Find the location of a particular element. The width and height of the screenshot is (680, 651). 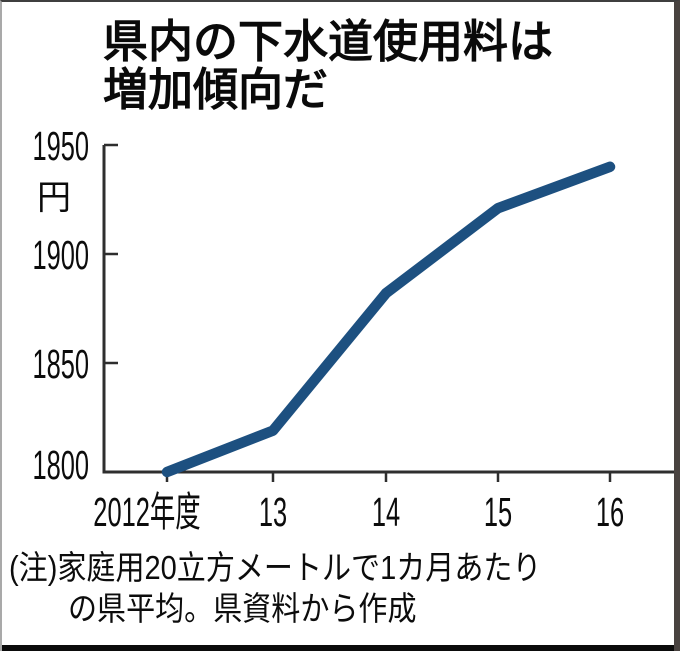

bottom-border-bar is located at coordinates (338, 648).